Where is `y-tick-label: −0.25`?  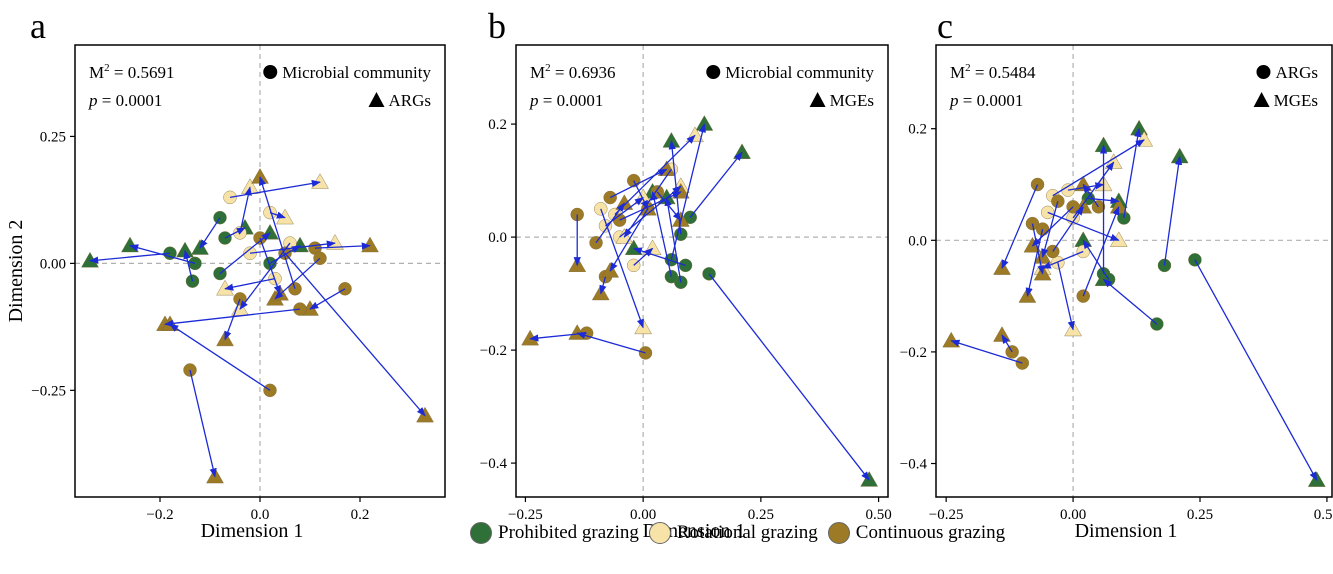
y-tick-label: −0.25 is located at coordinates (48, 391).